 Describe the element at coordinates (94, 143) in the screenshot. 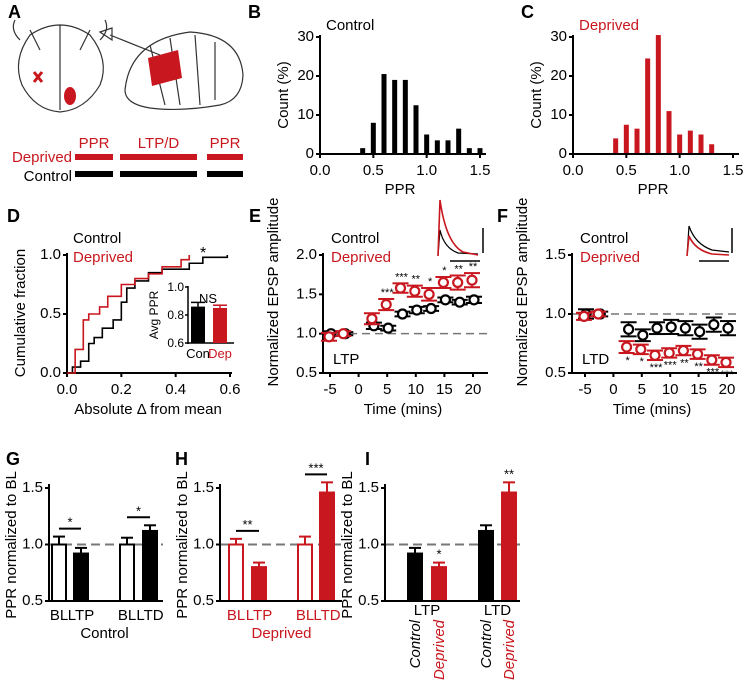

I see `protocol-segment-label: PPR` at that location.